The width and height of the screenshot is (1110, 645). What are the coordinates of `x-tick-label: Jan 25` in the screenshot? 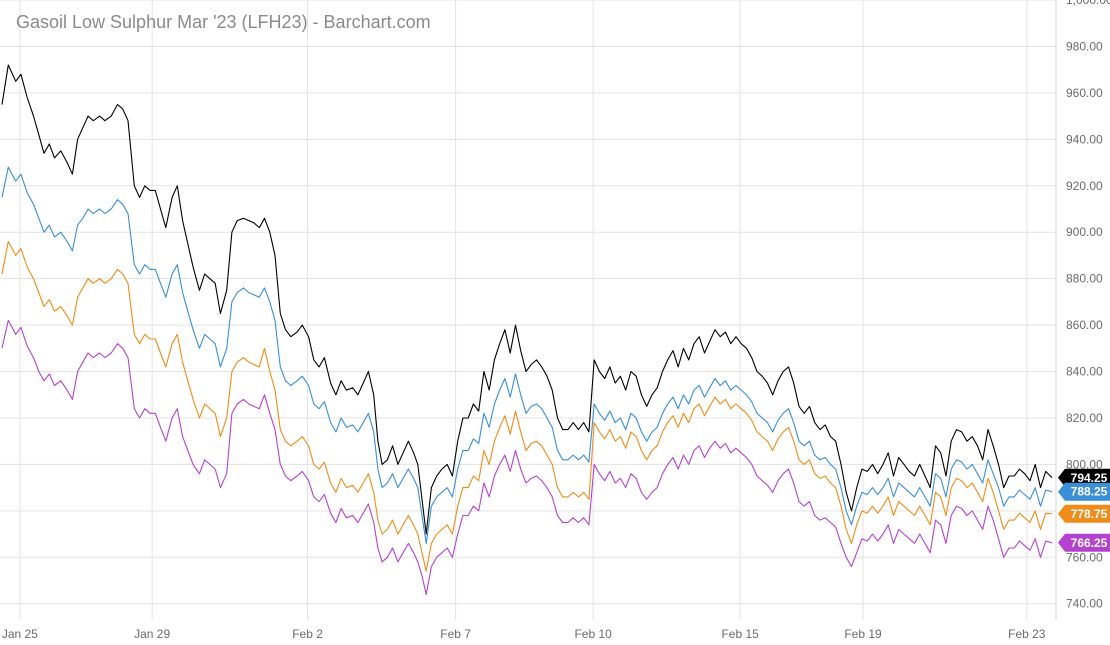 It's located at (20, 634).